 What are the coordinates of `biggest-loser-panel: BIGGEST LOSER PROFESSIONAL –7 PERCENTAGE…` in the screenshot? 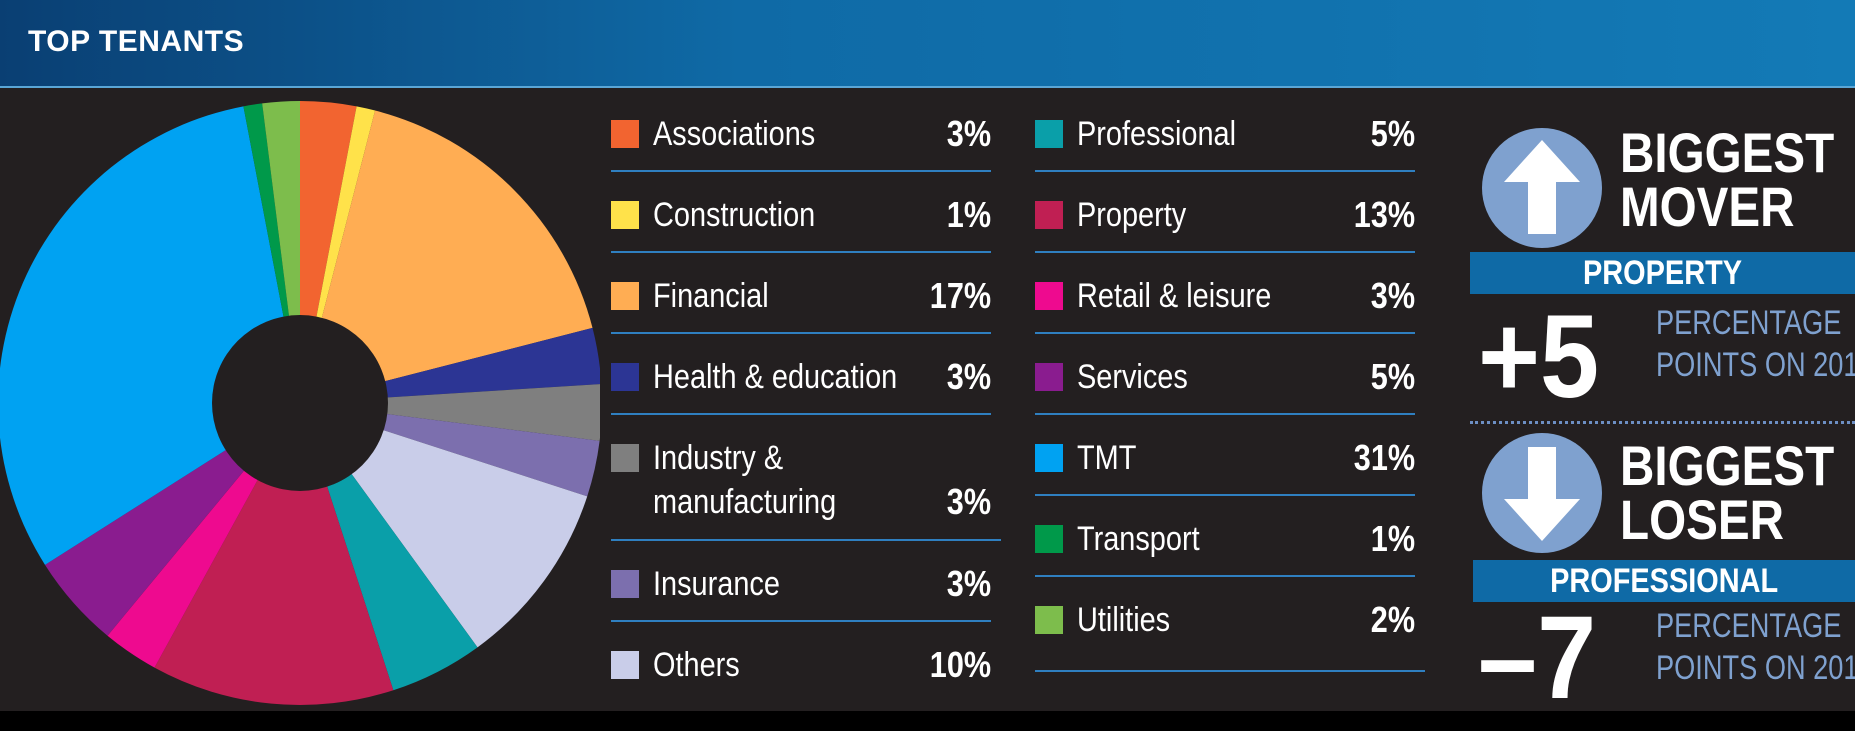 It's located at (1661, 575).